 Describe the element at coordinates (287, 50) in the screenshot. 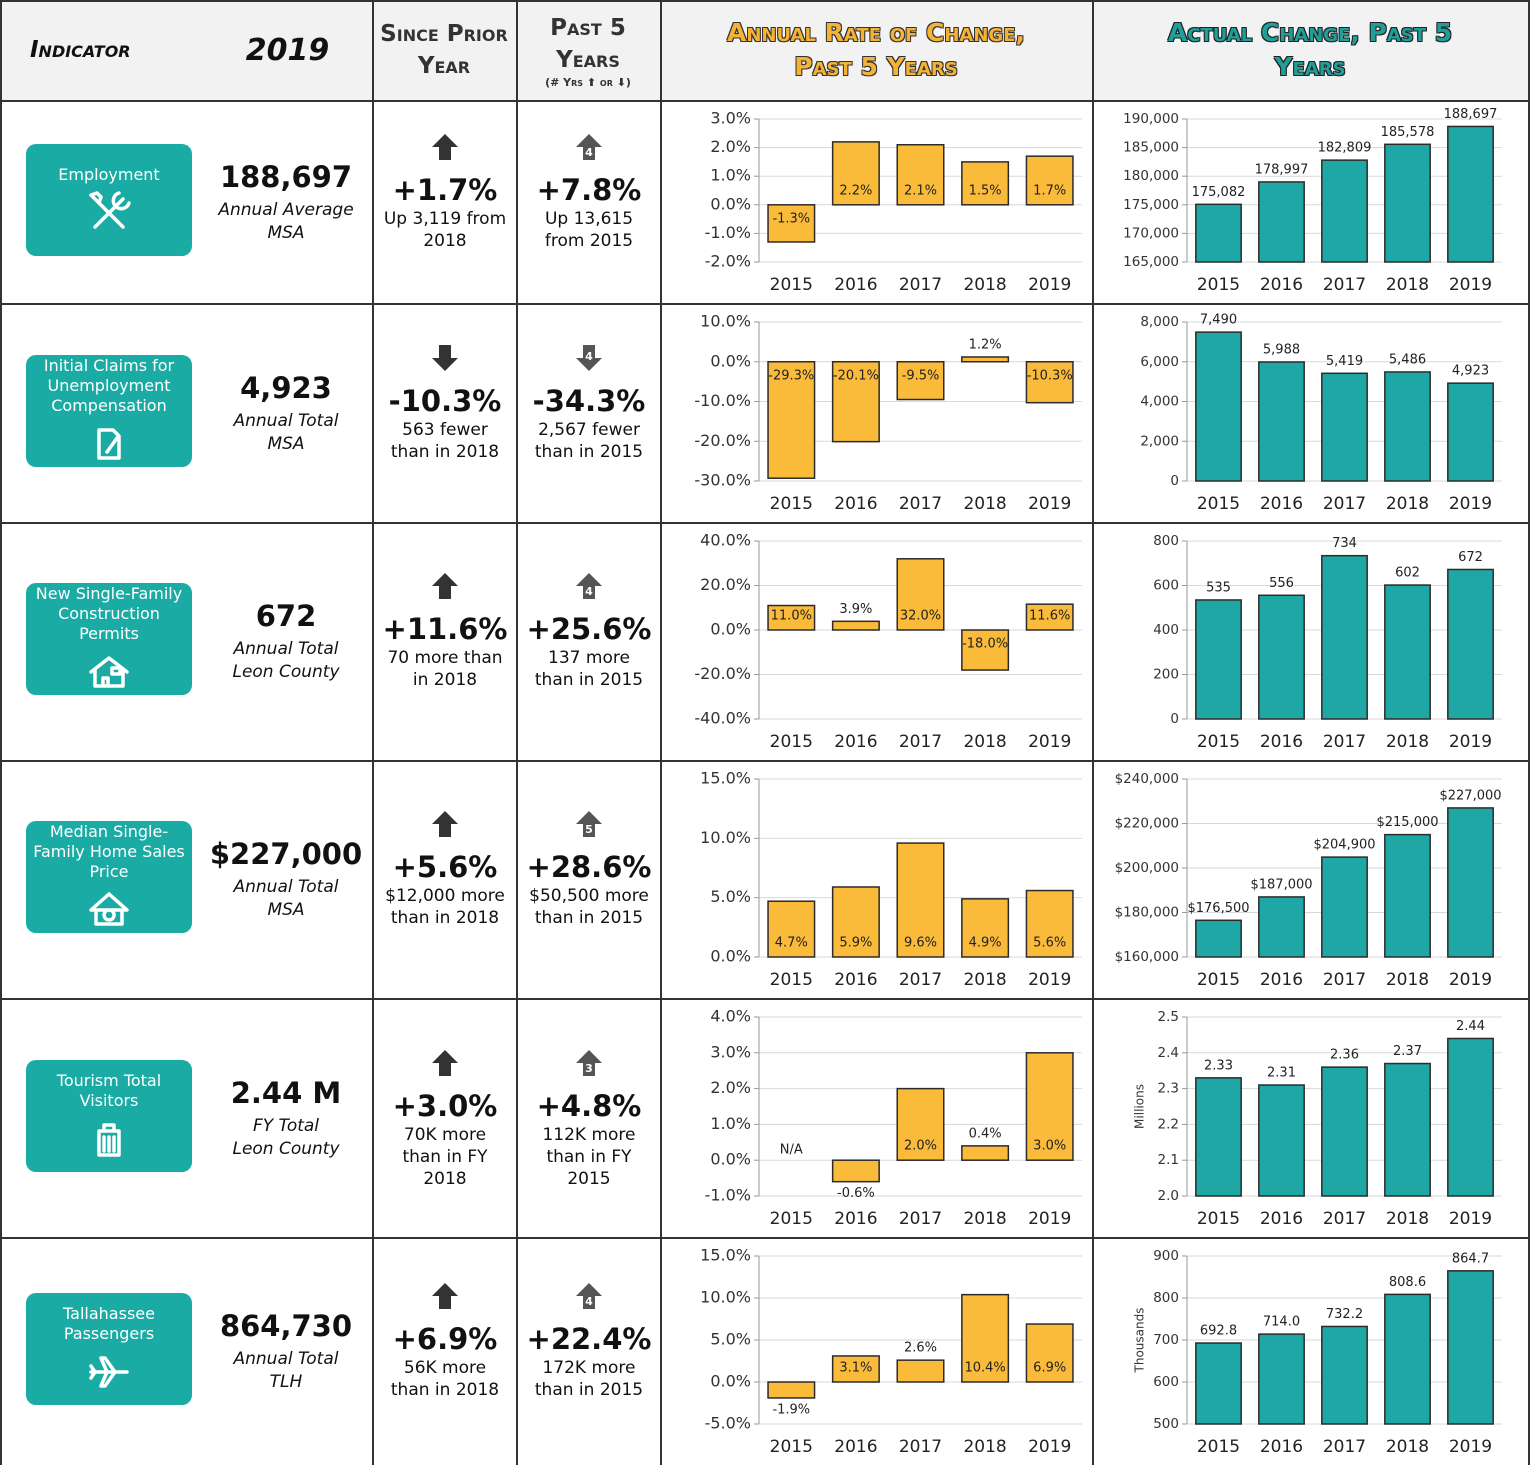

I see `header-year: 2019` at that location.